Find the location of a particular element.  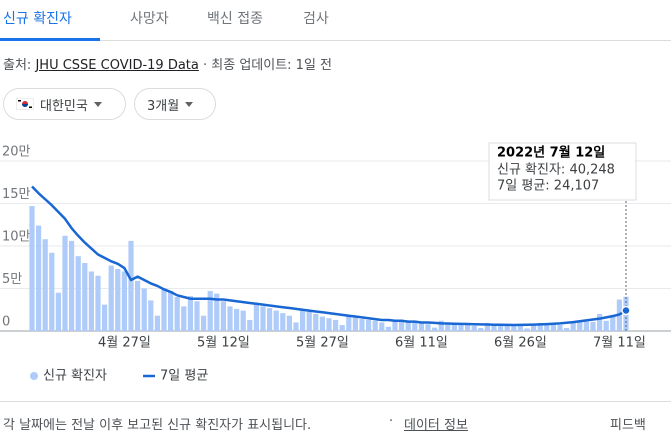

x-tick-label: 7월 11일 is located at coordinates (619, 343).